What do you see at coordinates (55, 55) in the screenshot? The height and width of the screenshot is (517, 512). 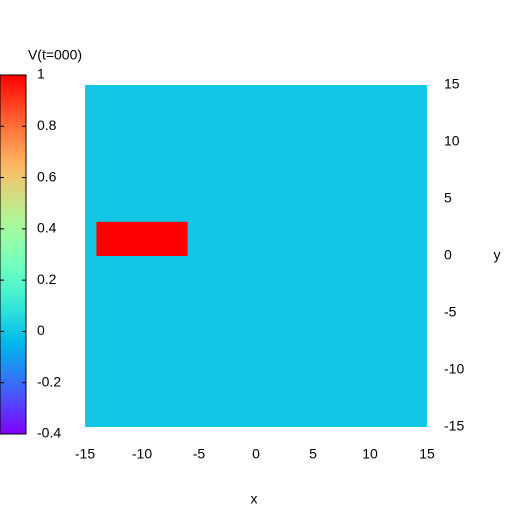 I see `colorbar-title: V(t=000)` at bounding box center [55, 55].